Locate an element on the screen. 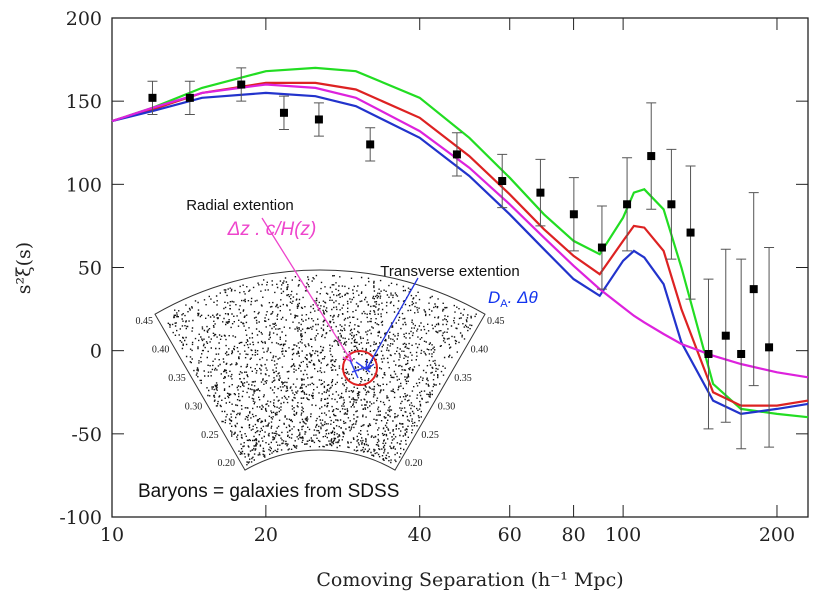  radial-label: Radial extention is located at coordinates (240, 205).